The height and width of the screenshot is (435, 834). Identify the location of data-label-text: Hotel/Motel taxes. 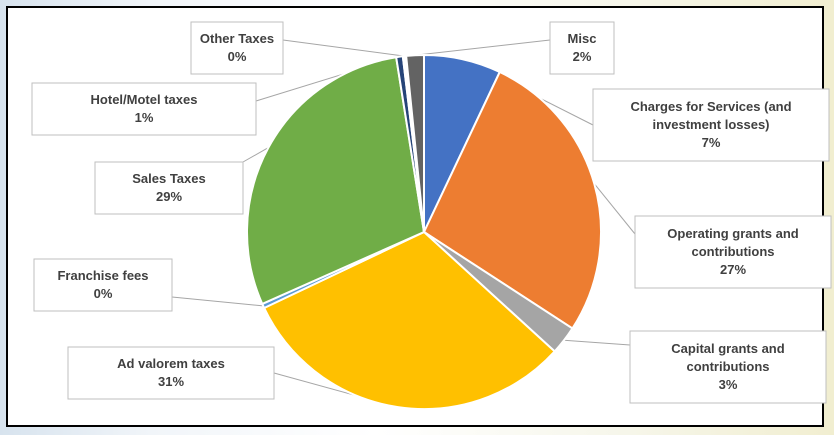
(144, 99).